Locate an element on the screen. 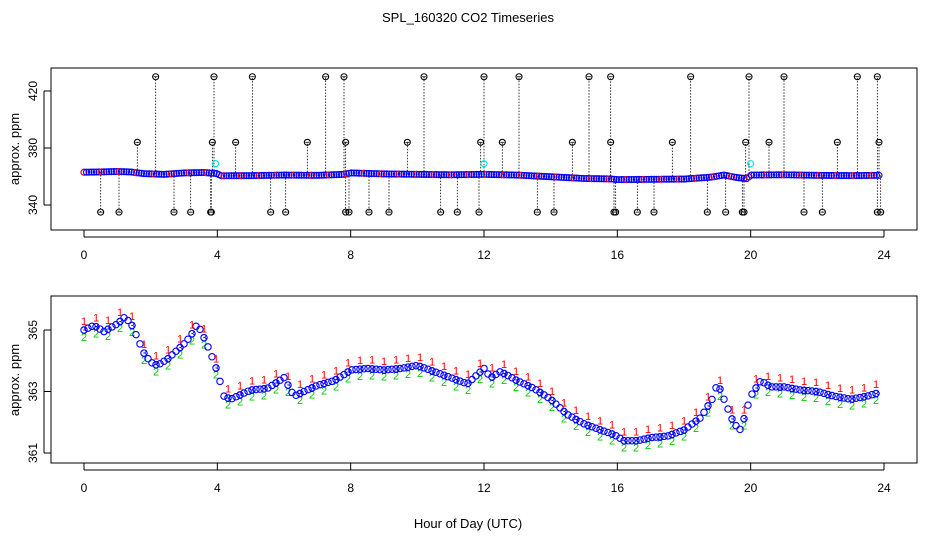  top-x-tick-label: 20 is located at coordinates (751, 255).